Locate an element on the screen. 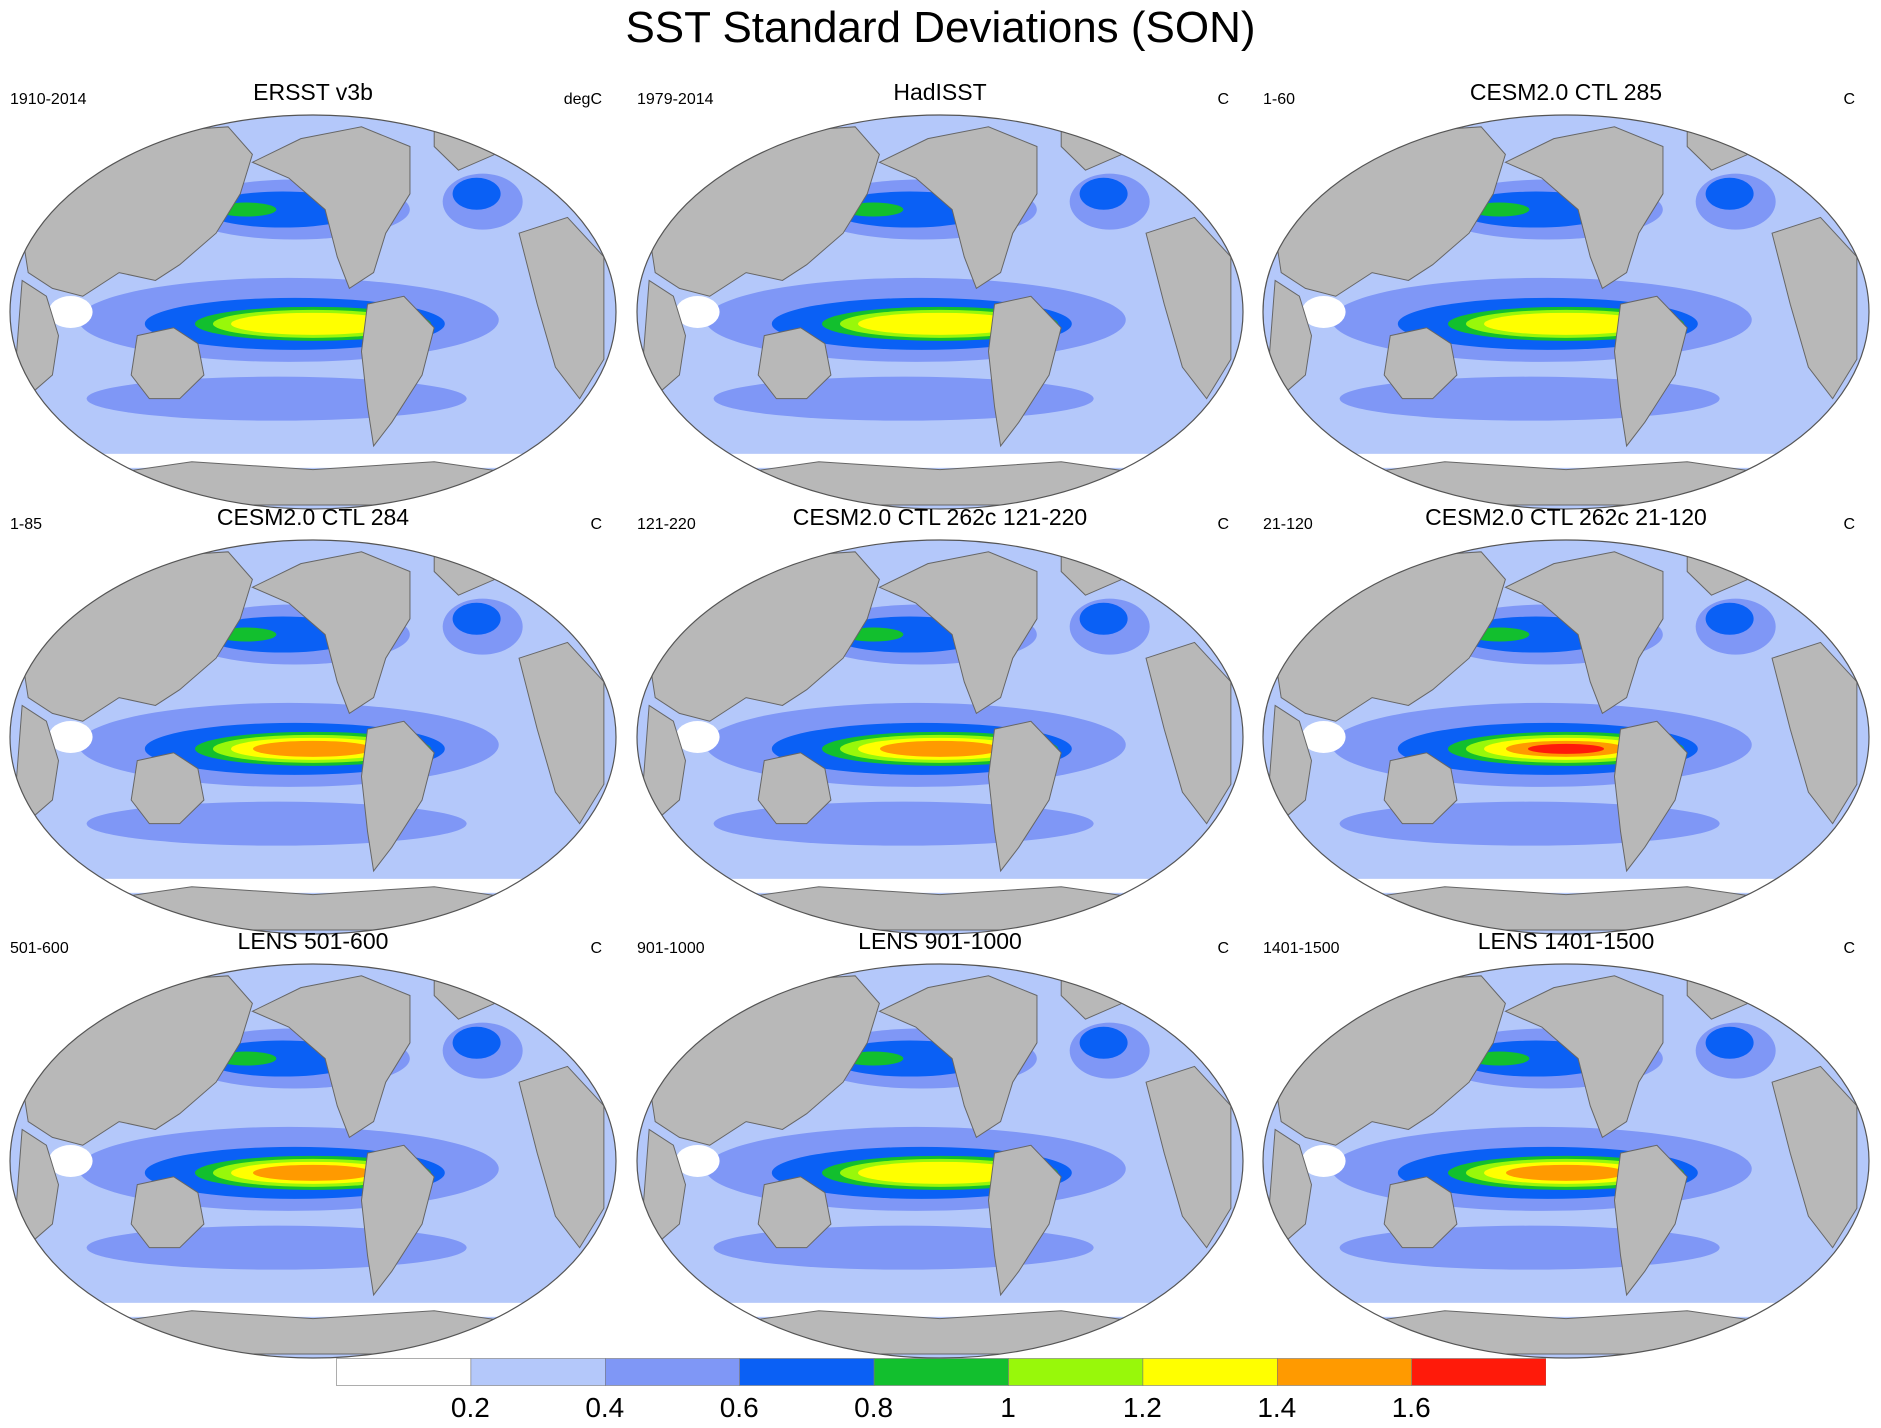 Image resolution: width=1881 pixels, height=1428 pixels. colorbar is located at coordinates (941, 1372).